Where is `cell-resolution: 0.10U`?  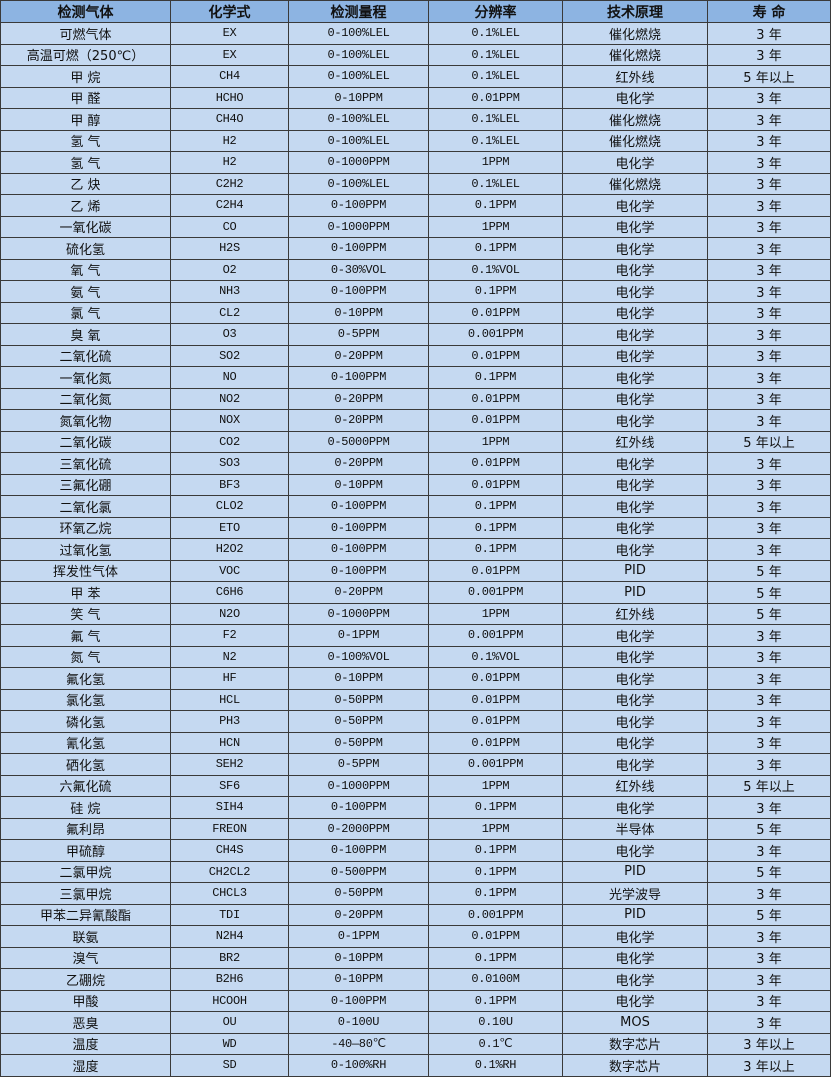 cell-resolution: 0.10U is located at coordinates (495, 1022).